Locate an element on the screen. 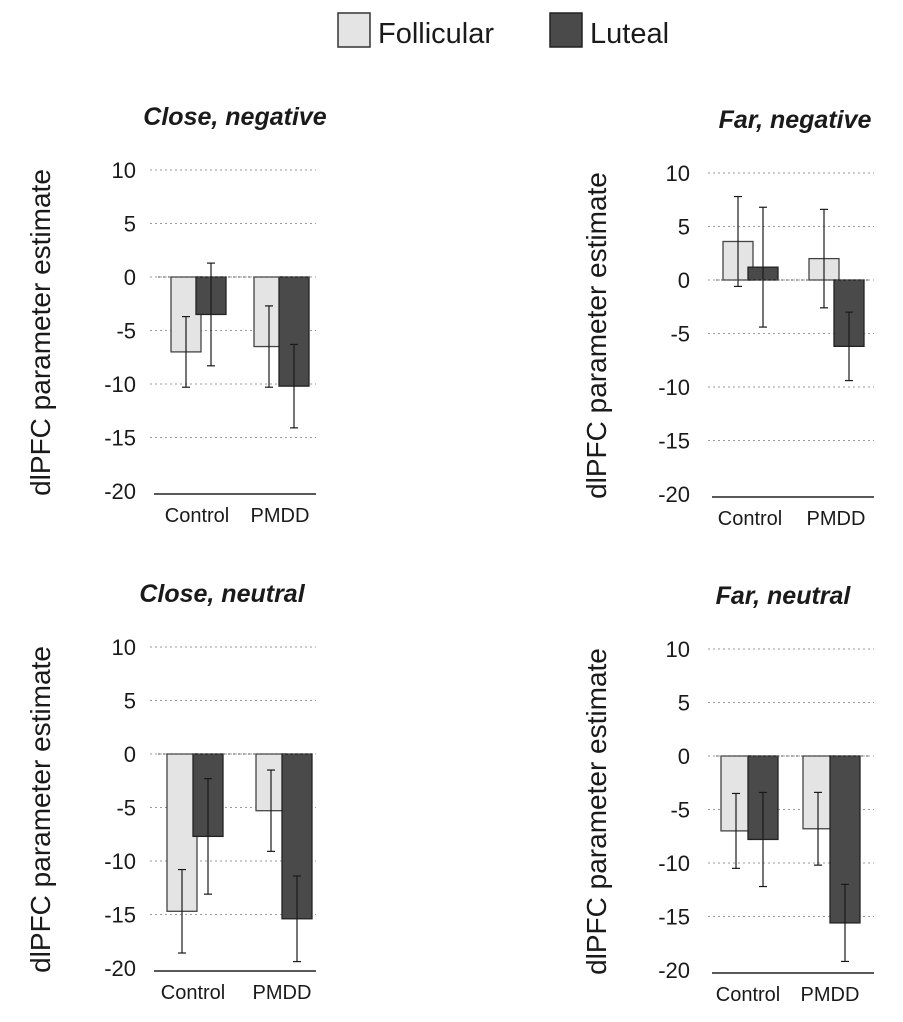  panel-title: Close, negative is located at coordinates (234, 117).